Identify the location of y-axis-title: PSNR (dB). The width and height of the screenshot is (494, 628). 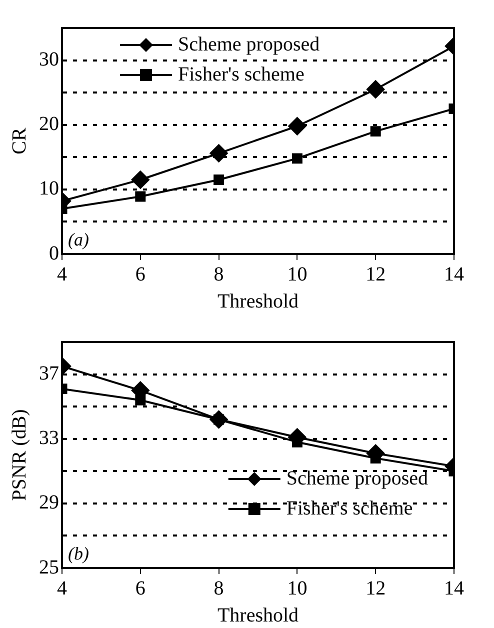
(19, 455).